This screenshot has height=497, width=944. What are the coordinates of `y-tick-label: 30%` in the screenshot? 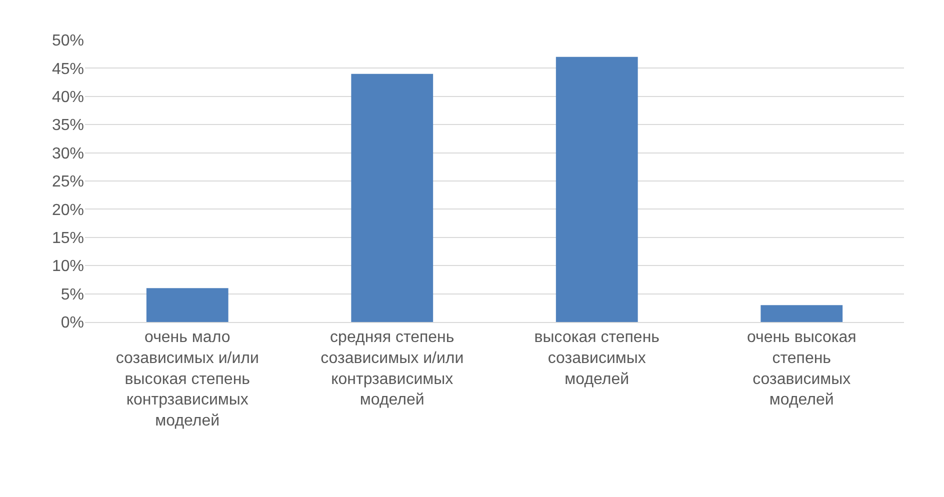 It's located at (68, 153).